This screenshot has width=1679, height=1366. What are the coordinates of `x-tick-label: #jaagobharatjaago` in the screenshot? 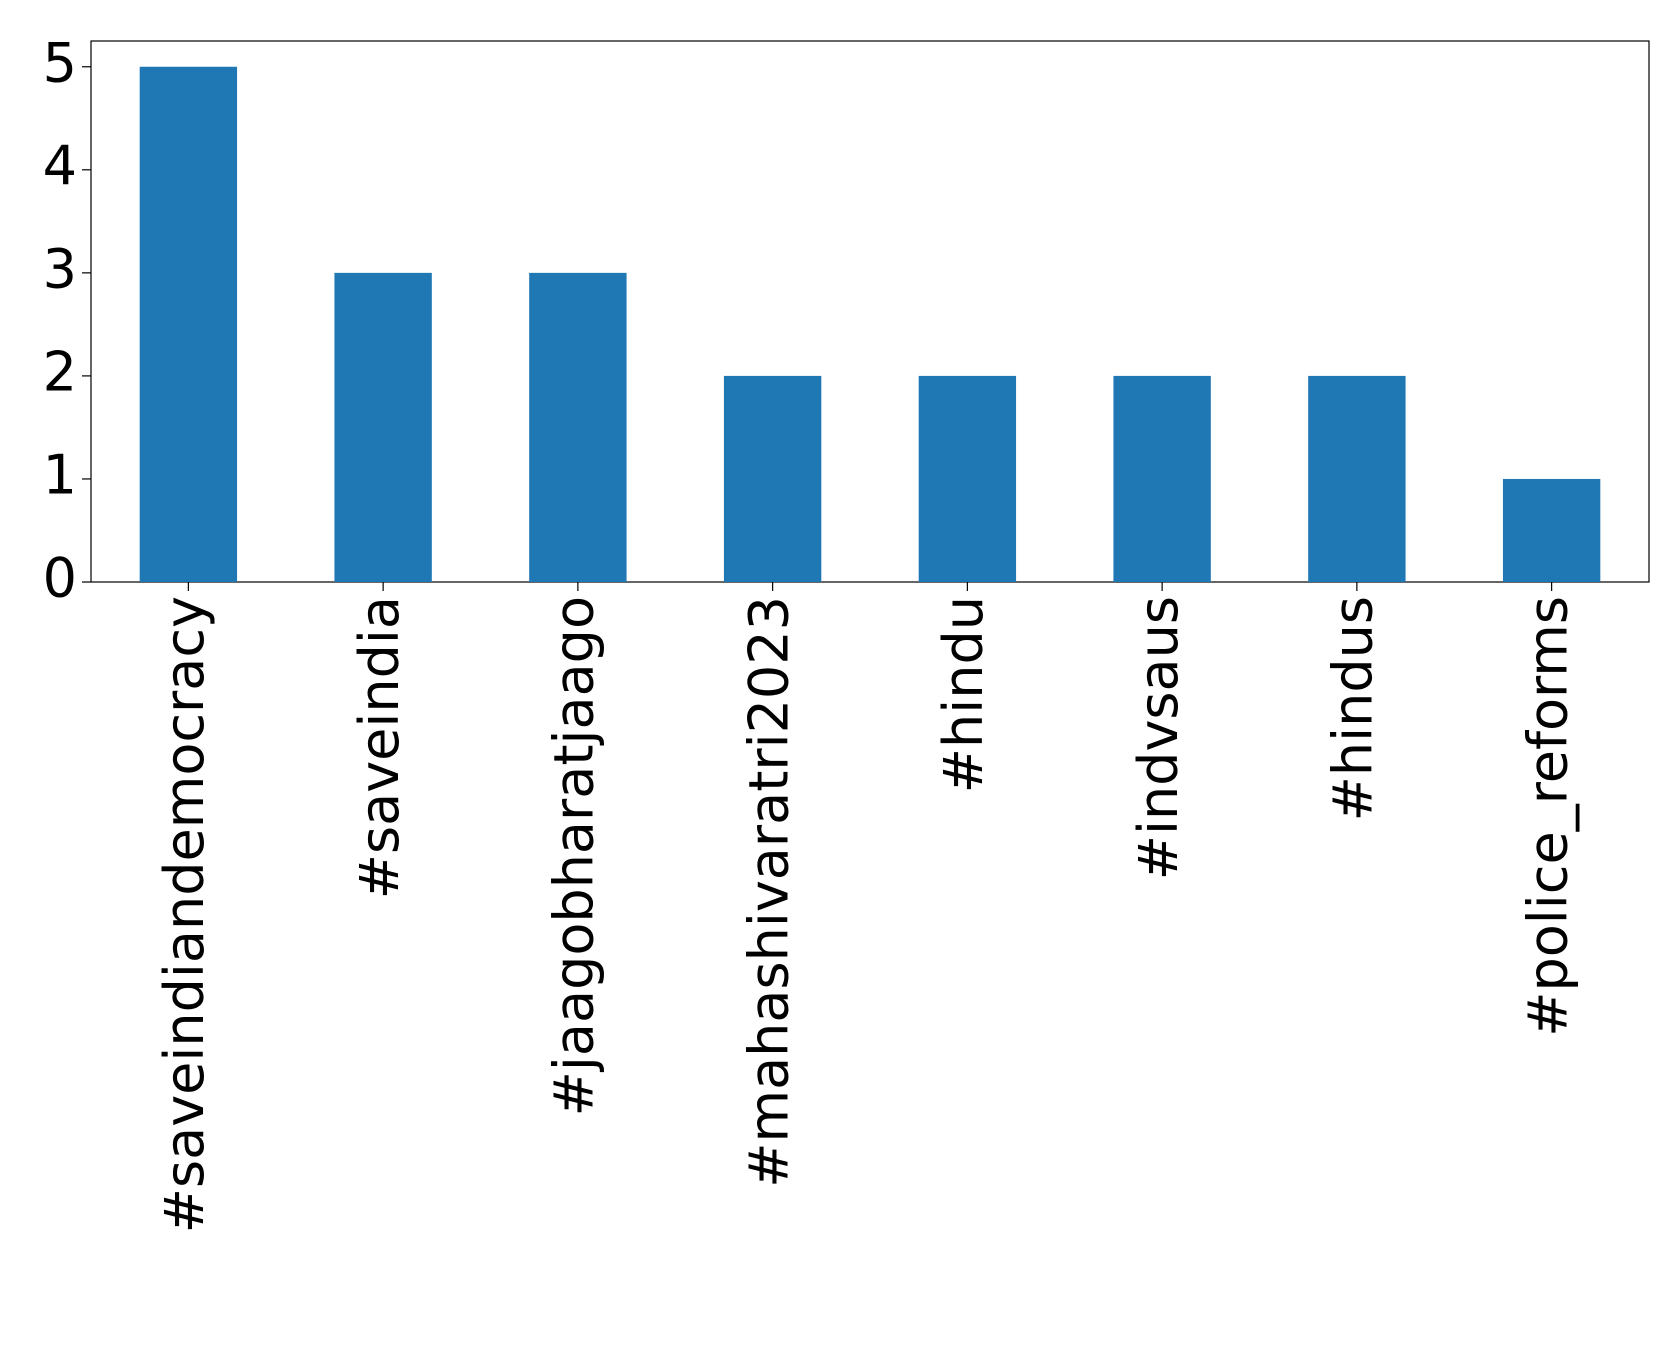 It's located at (574, 856).